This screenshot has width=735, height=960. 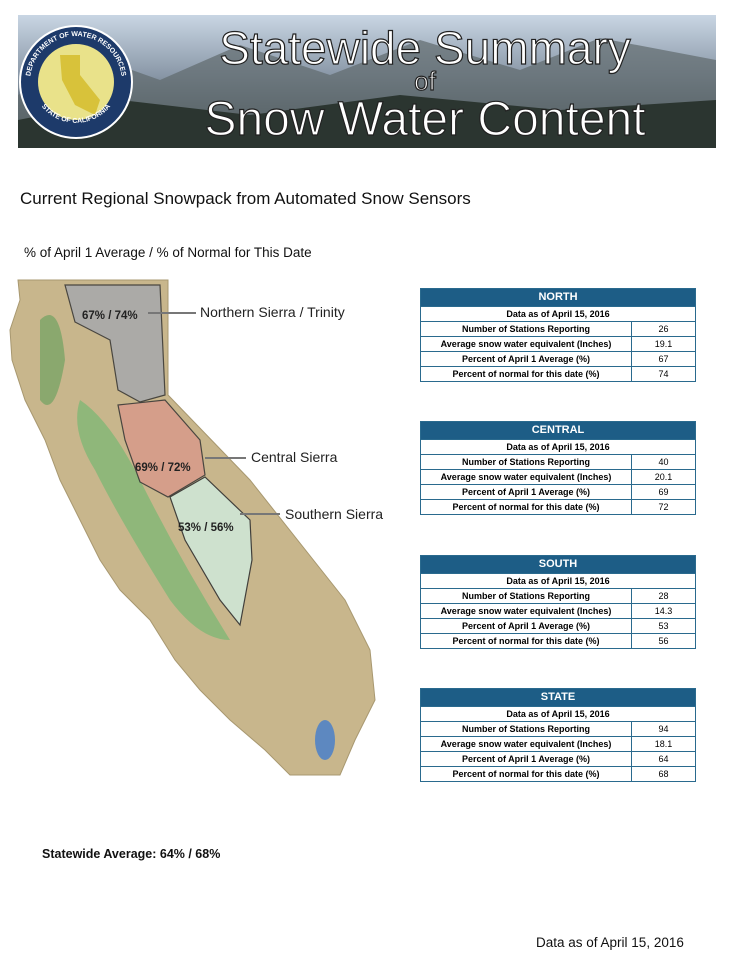 I want to click on region-label: 53% / 56%, so click(x=206, y=528).